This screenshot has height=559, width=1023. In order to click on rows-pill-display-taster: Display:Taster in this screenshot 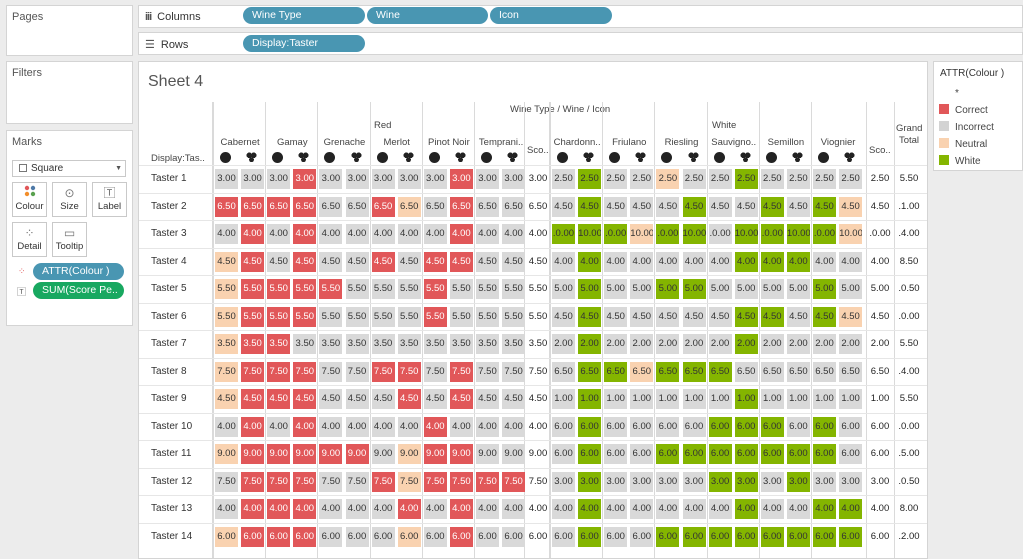, I will do `click(304, 43)`.